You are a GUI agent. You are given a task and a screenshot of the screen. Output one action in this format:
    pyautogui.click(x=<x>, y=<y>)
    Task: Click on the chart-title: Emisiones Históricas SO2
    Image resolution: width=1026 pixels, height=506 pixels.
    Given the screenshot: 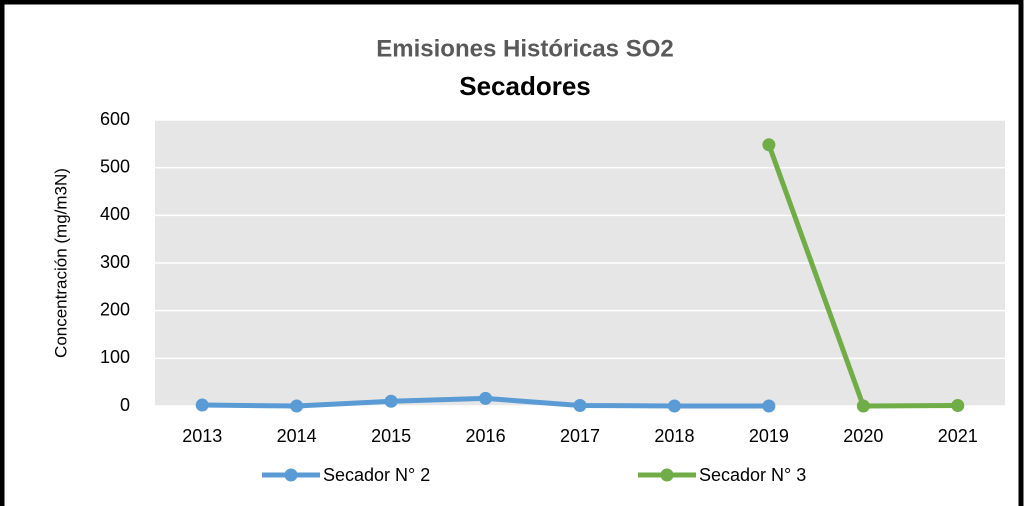 What is the action you would take?
    pyautogui.click(x=524, y=48)
    